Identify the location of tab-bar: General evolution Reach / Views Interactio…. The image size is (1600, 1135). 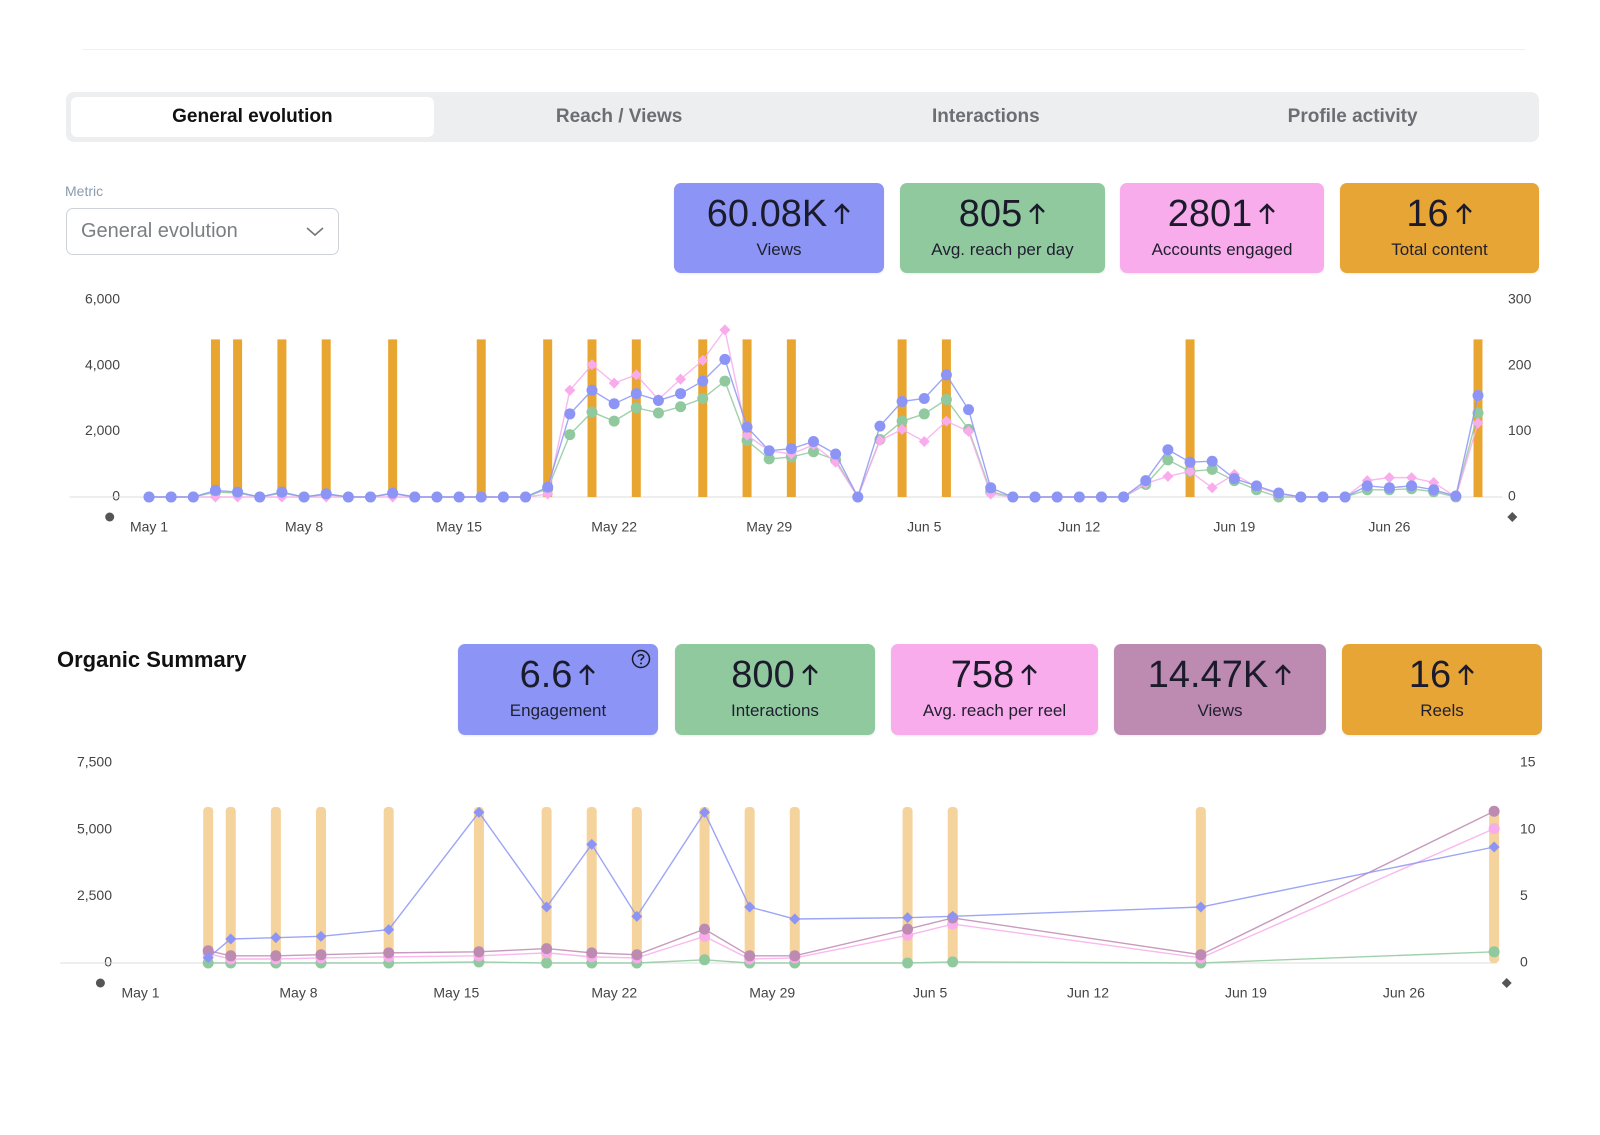
(802, 117).